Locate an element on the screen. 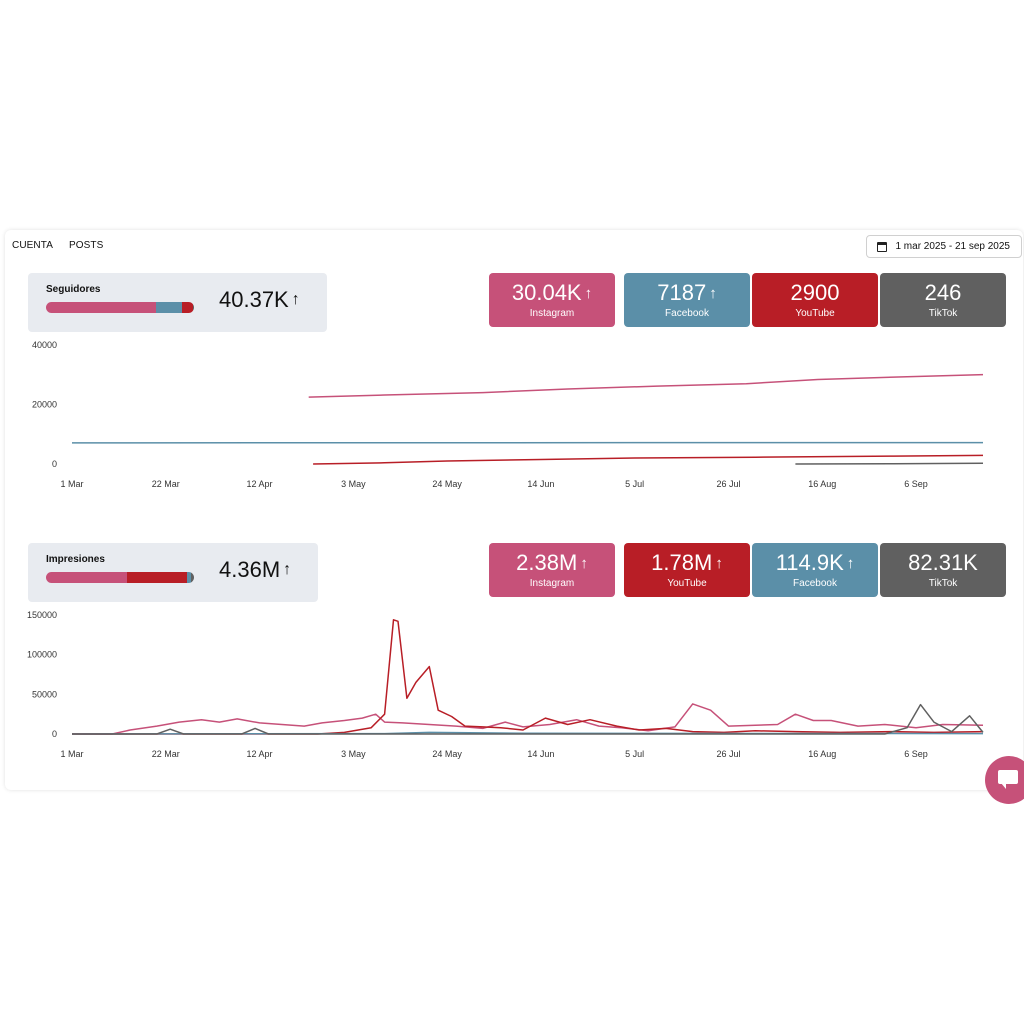  impressions-card-label: YouTube is located at coordinates (687, 583).